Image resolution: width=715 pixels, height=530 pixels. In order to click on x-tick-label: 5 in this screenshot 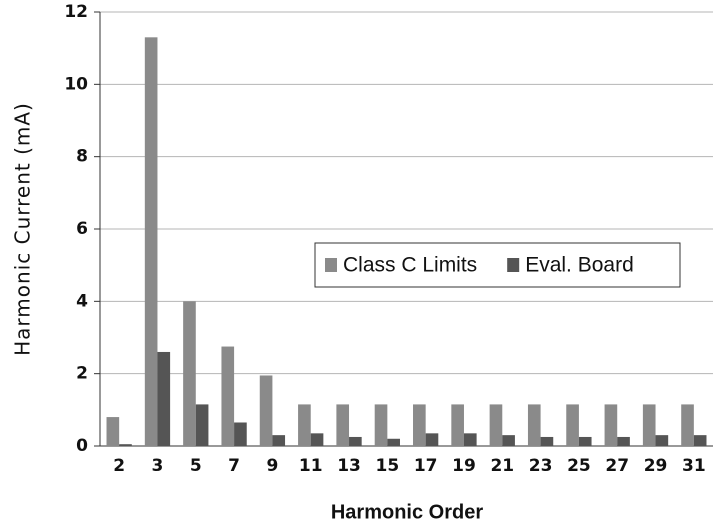, I will do `click(196, 466)`.